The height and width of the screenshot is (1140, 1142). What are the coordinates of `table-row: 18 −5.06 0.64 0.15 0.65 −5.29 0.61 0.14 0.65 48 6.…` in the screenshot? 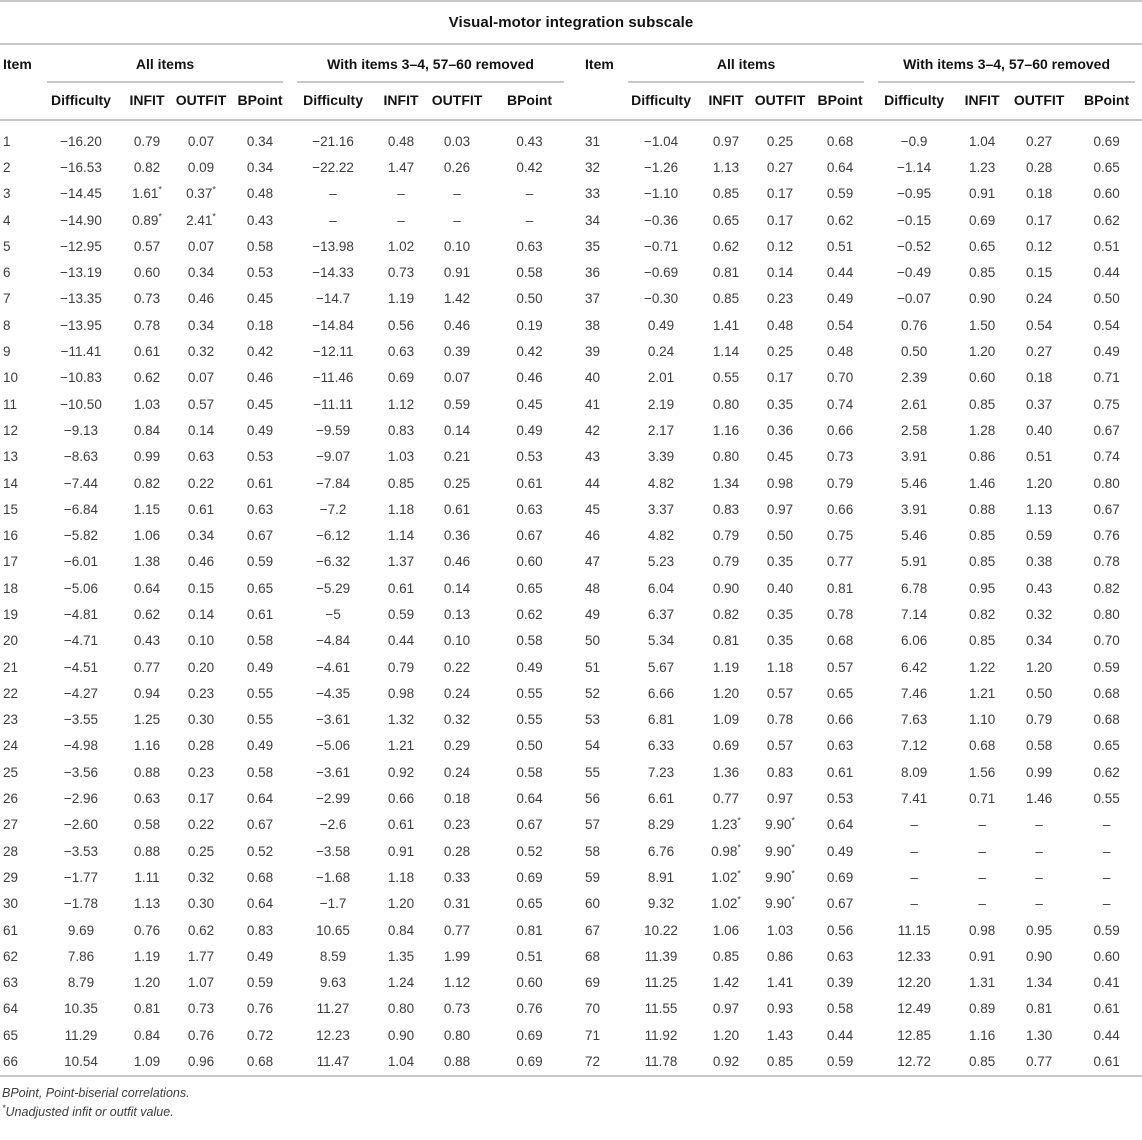 It's located at (571, 588).